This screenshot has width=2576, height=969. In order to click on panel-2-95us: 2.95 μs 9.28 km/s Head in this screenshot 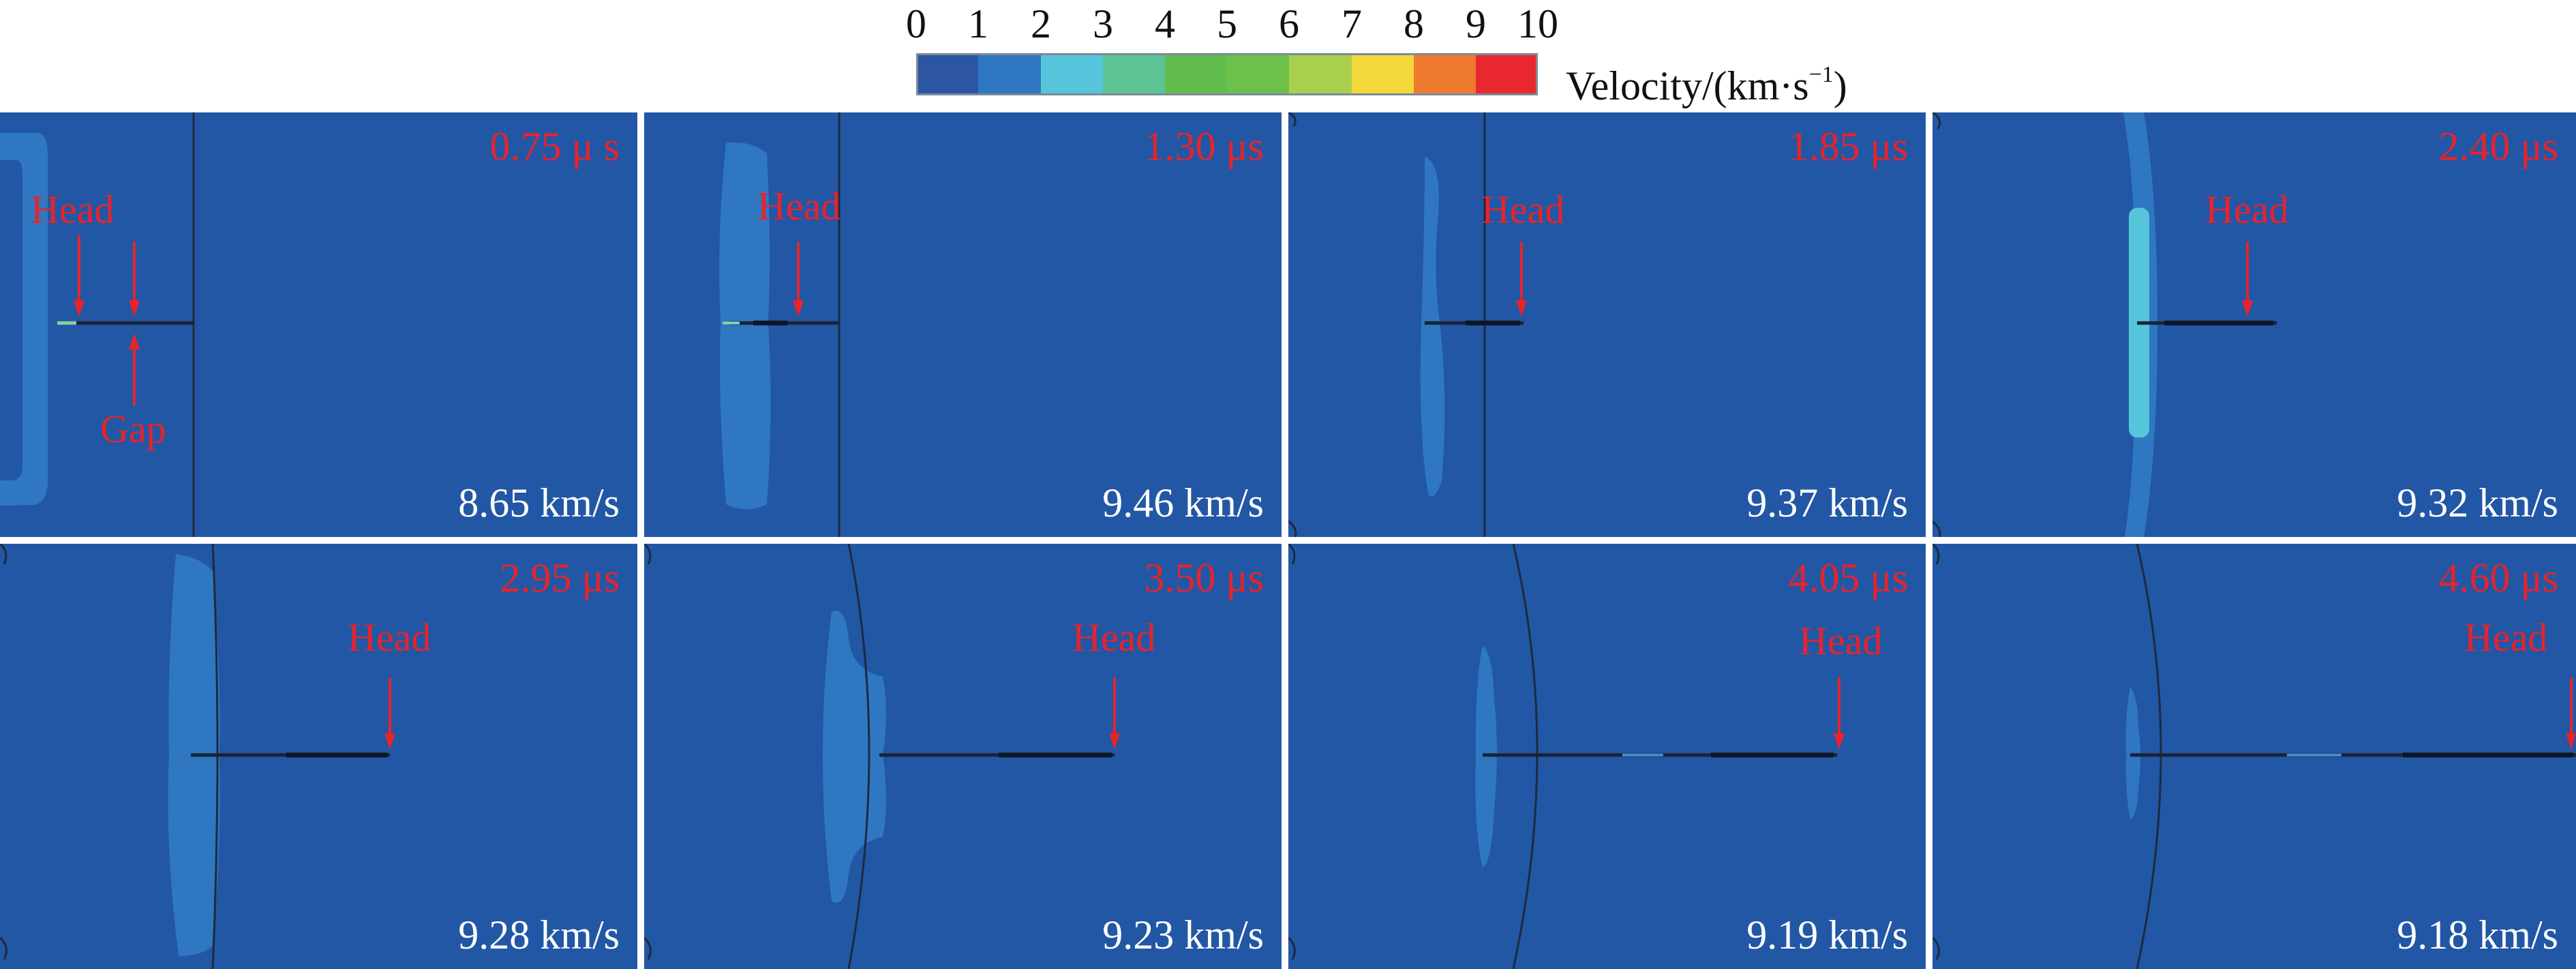, I will do `click(318, 756)`.